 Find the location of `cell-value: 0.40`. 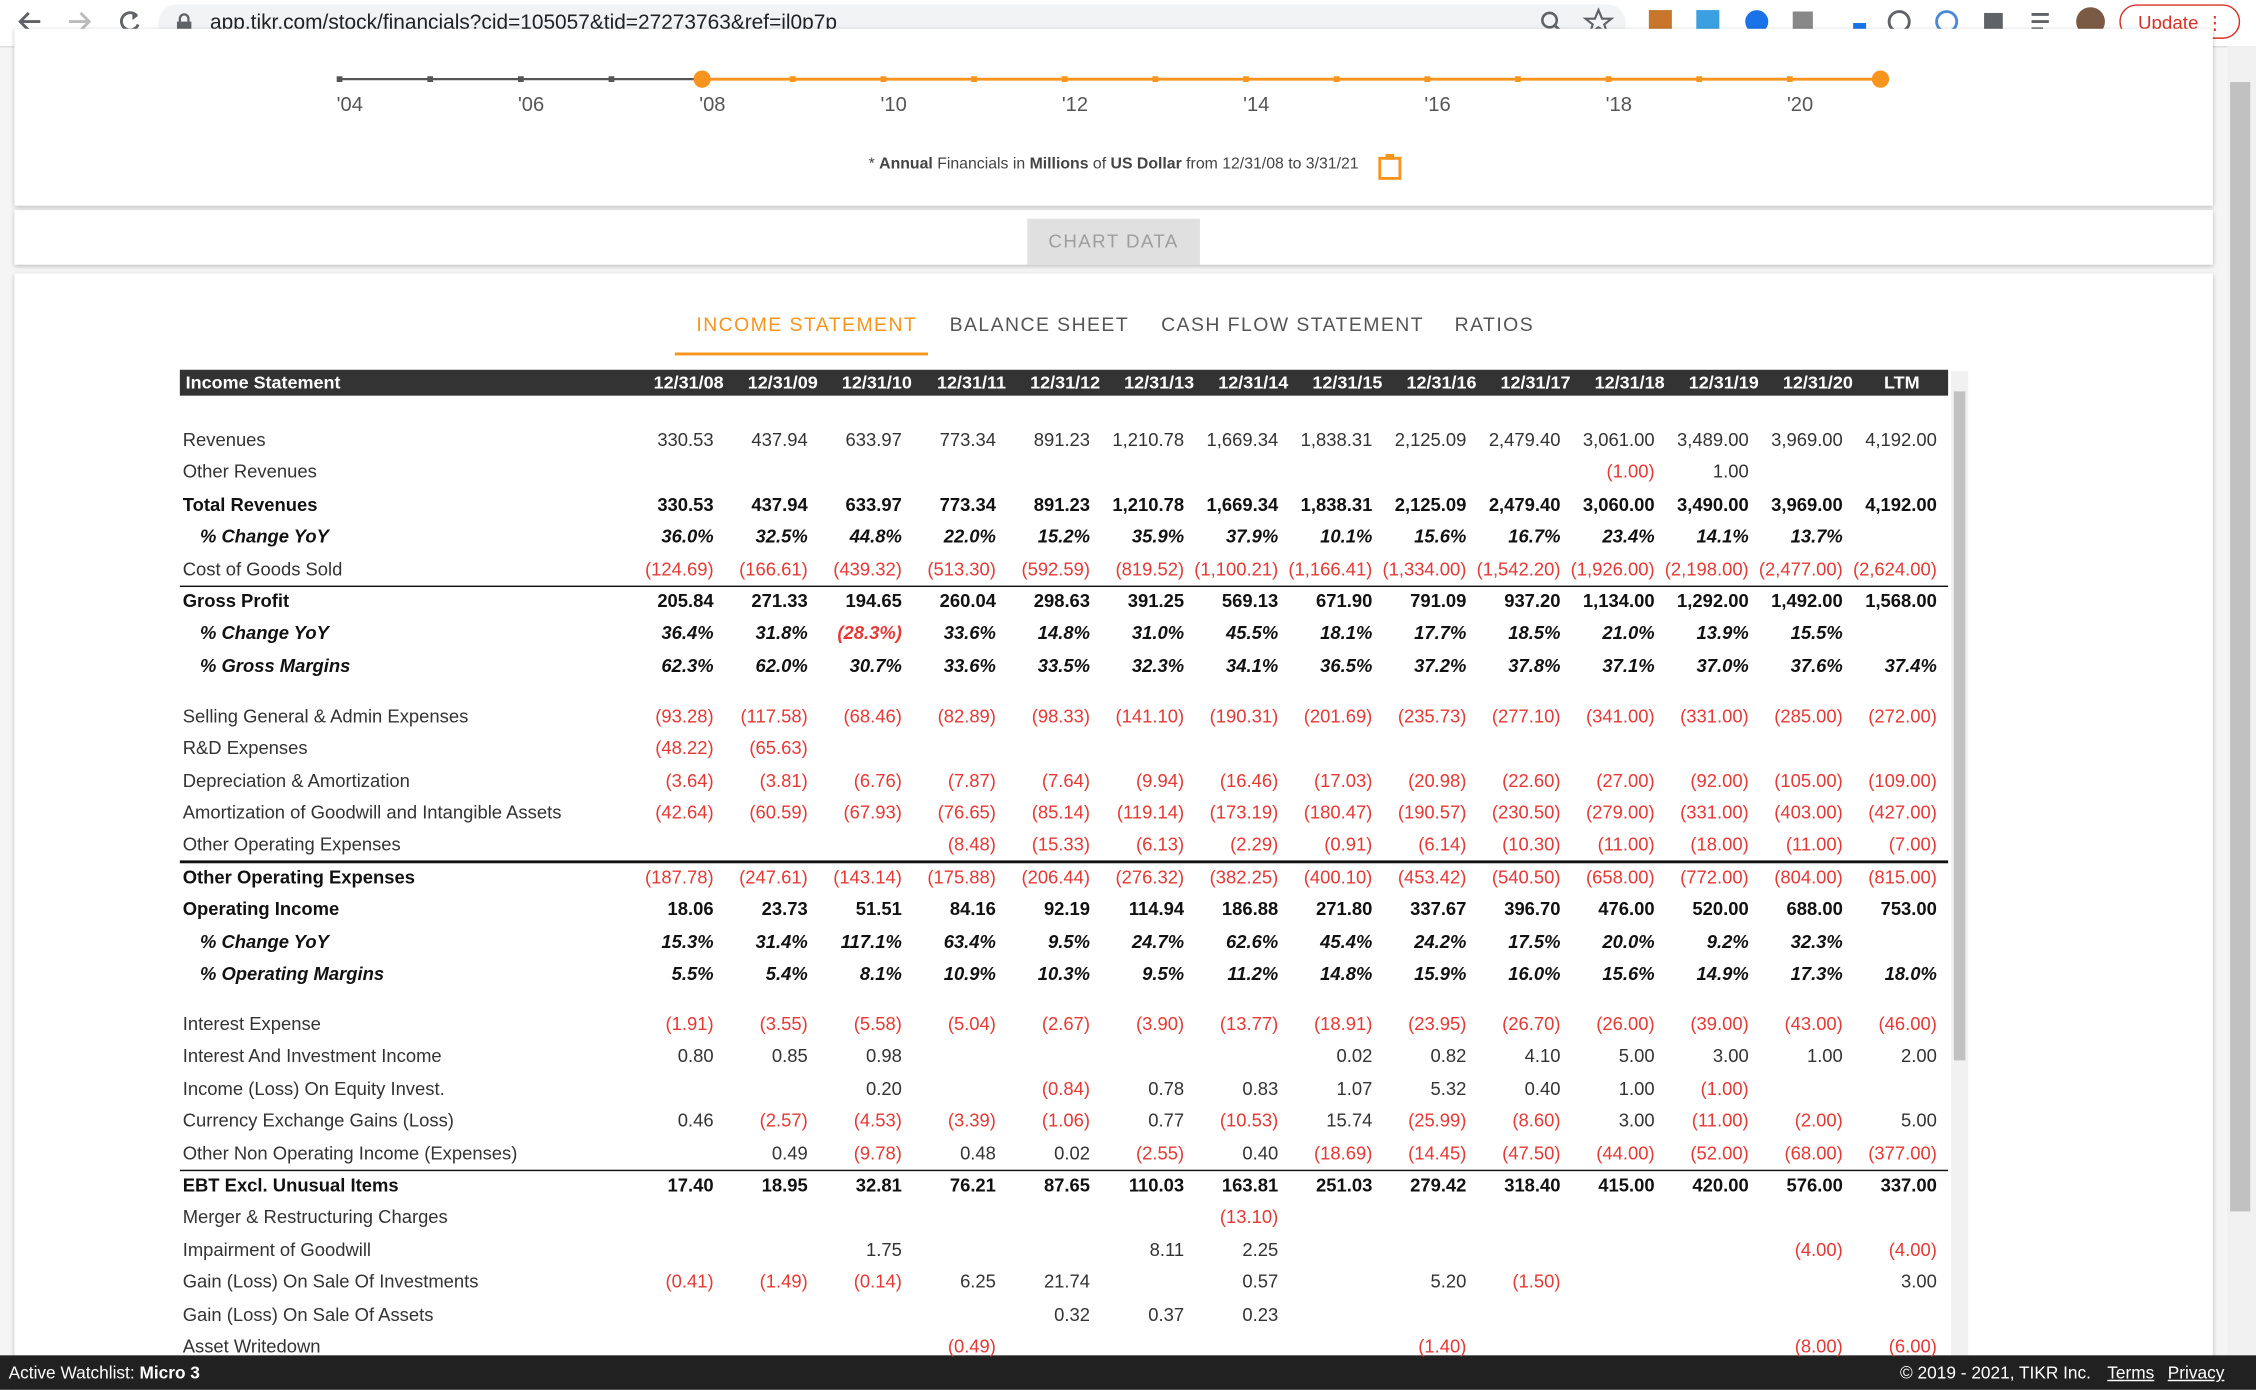

cell-value: 0.40 is located at coordinates (1260, 1152).